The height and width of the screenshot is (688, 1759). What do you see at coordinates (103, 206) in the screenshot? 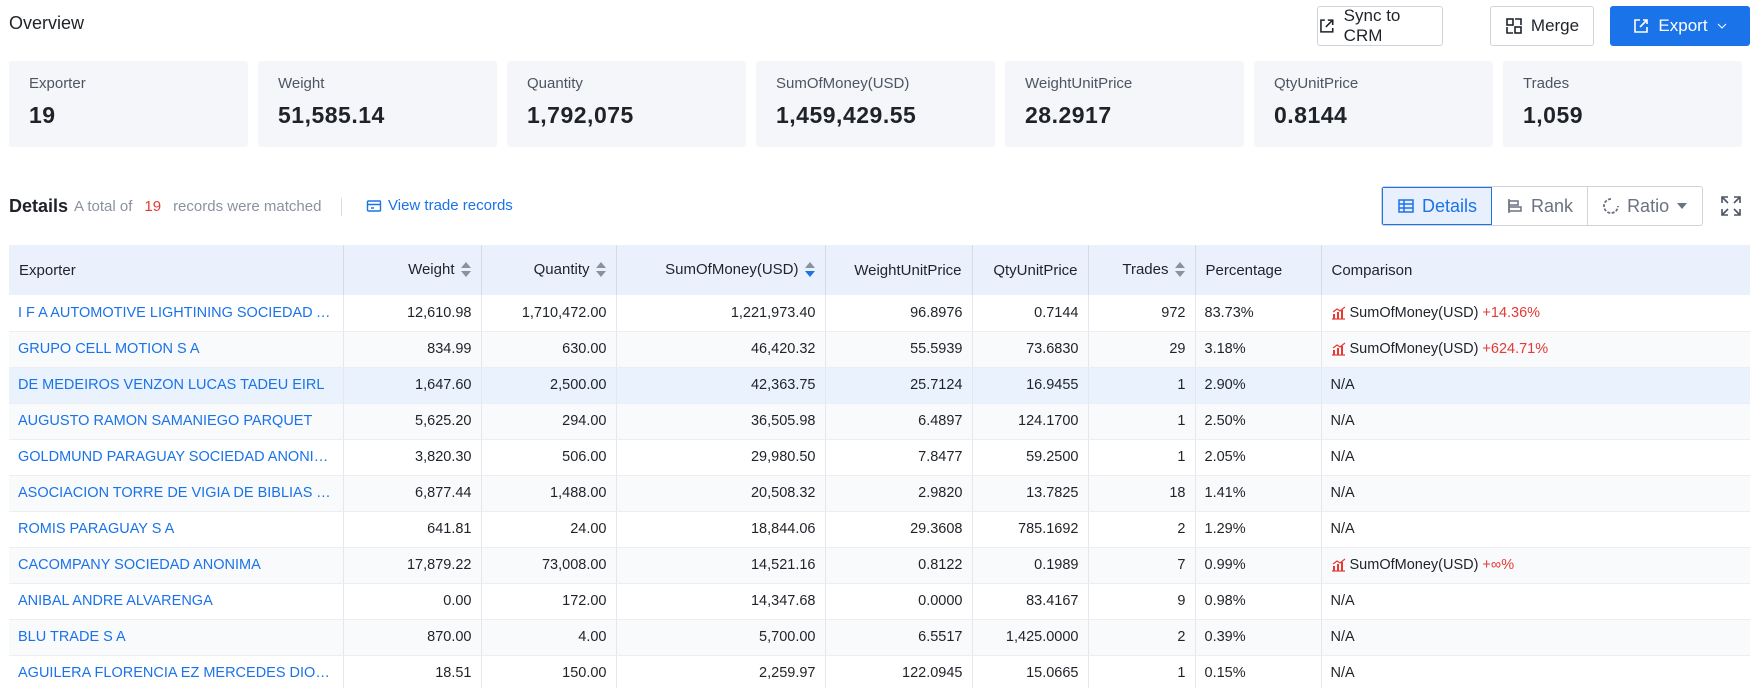
I see `summary-prefix: A total of` at bounding box center [103, 206].